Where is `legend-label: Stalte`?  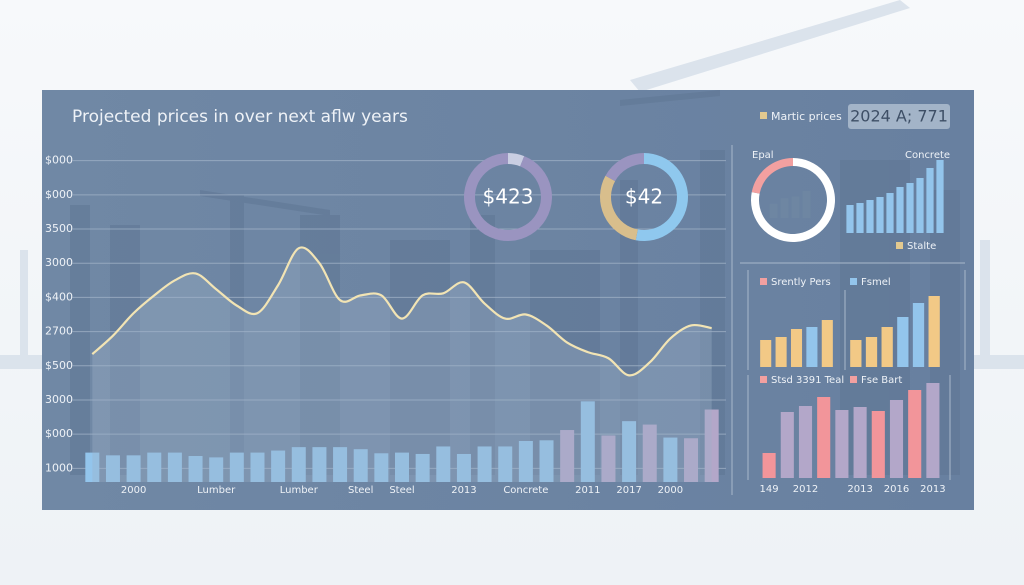
legend-label: Stalte is located at coordinates (921, 246).